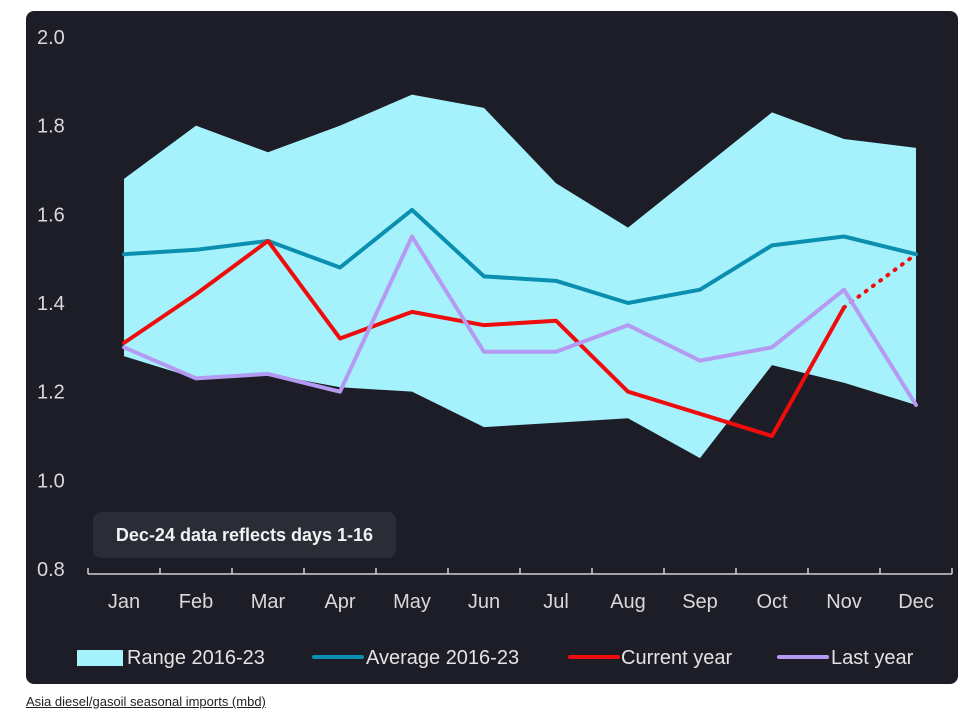 This screenshot has height=714, width=976. What do you see at coordinates (700, 602) in the screenshot?
I see `x-tick-label: Sep` at bounding box center [700, 602].